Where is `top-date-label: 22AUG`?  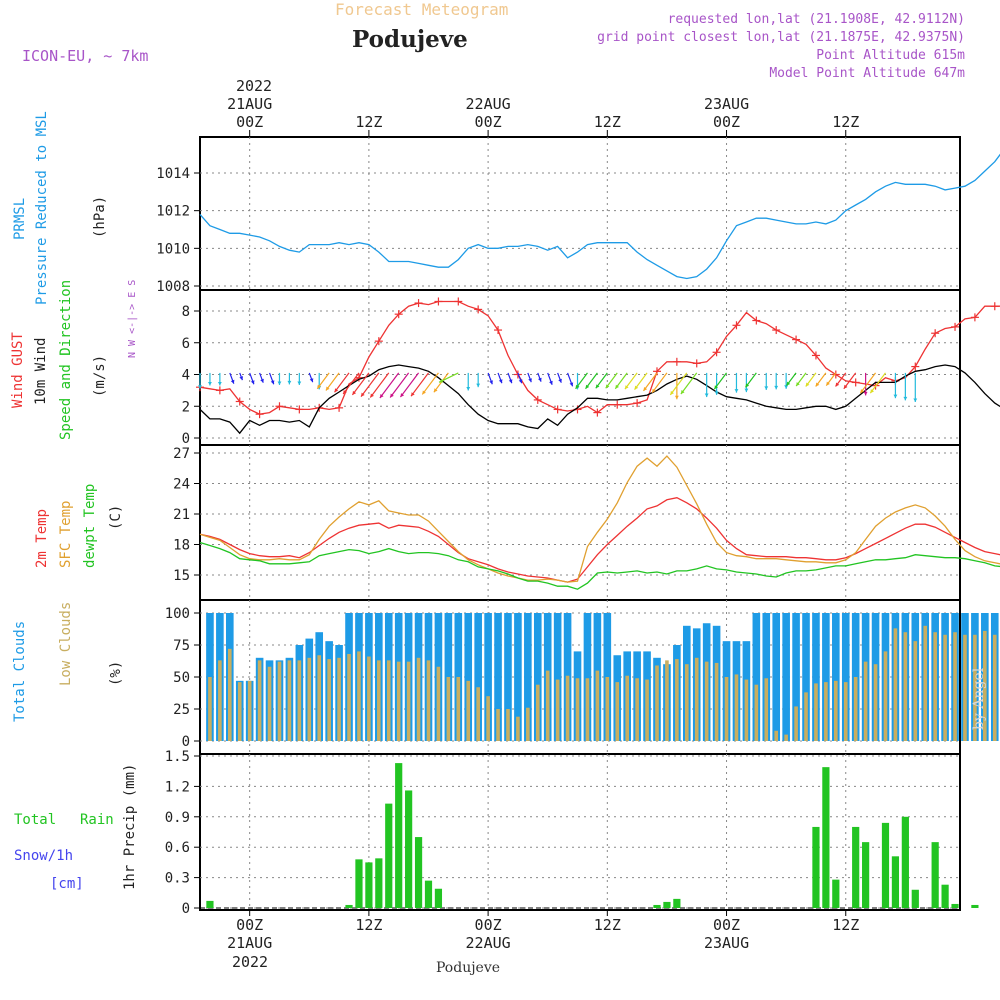
top-date-label: 22AUG is located at coordinates (488, 104).